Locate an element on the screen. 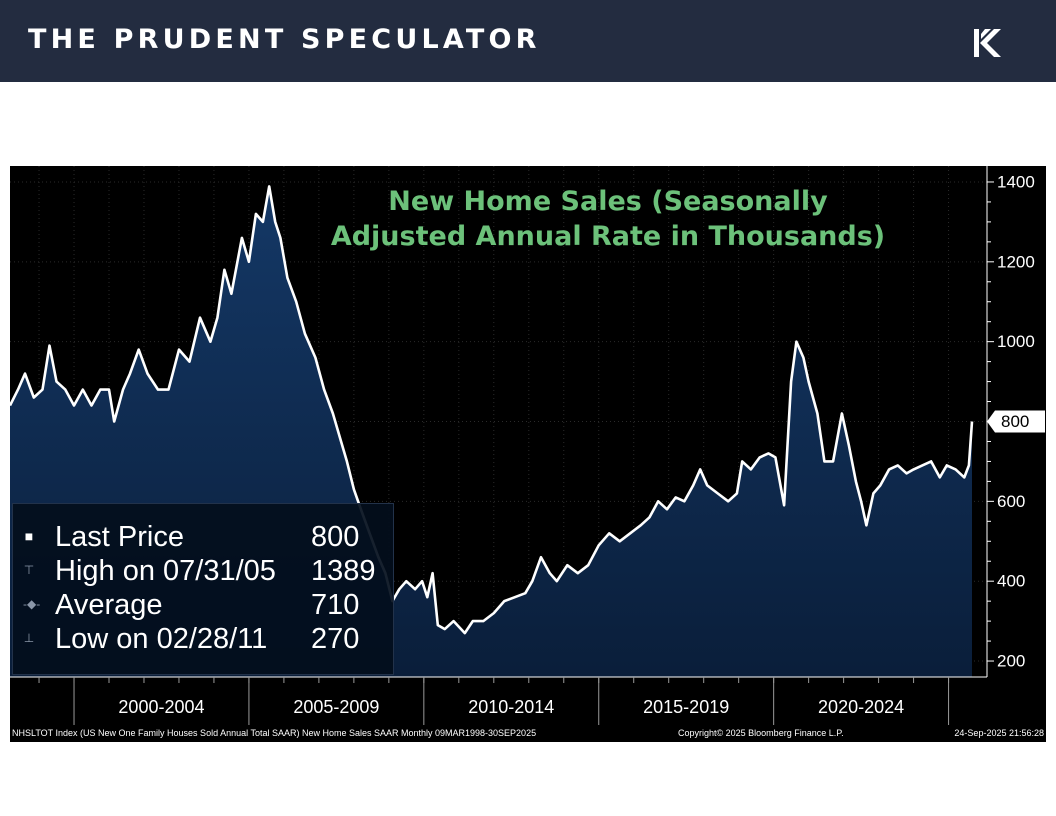 This screenshot has height=816, width=1056. high-marker-icon: ⊤ is located at coordinates (29, 570).